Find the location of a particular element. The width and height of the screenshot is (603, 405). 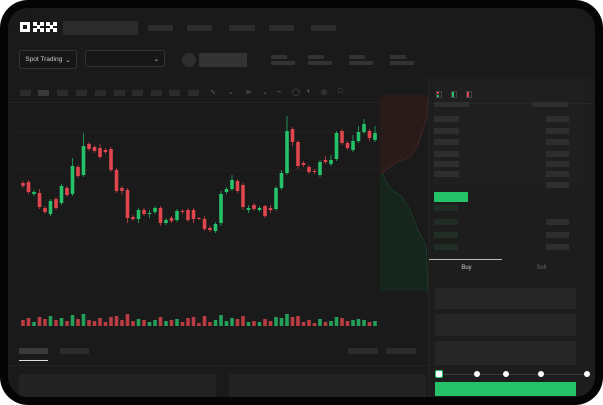

orderbook-header-price is located at coordinates (451, 104).